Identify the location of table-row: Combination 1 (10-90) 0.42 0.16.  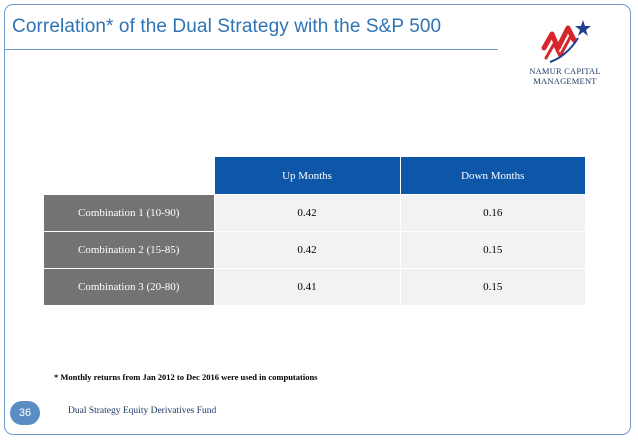
(314, 213).